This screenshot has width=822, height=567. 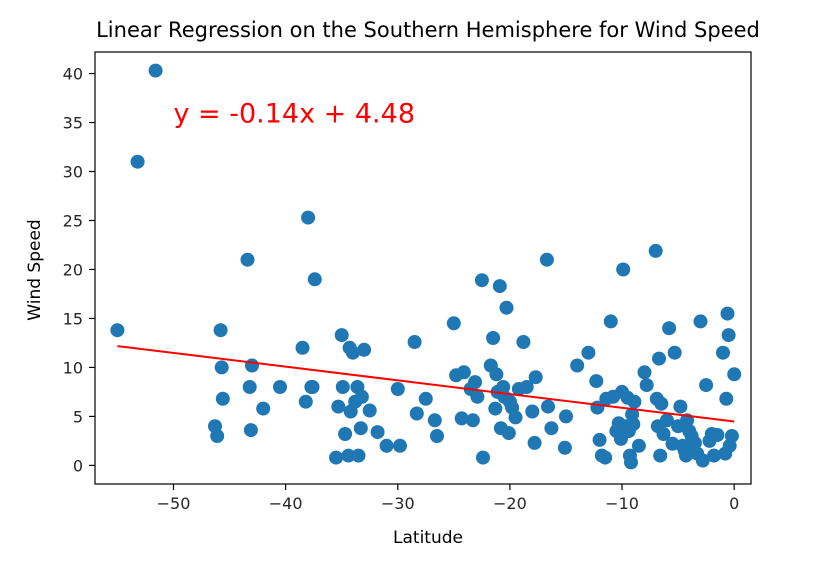 What do you see at coordinates (174, 503) in the screenshot?
I see `x-tick-label: −50` at bounding box center [174, 503].